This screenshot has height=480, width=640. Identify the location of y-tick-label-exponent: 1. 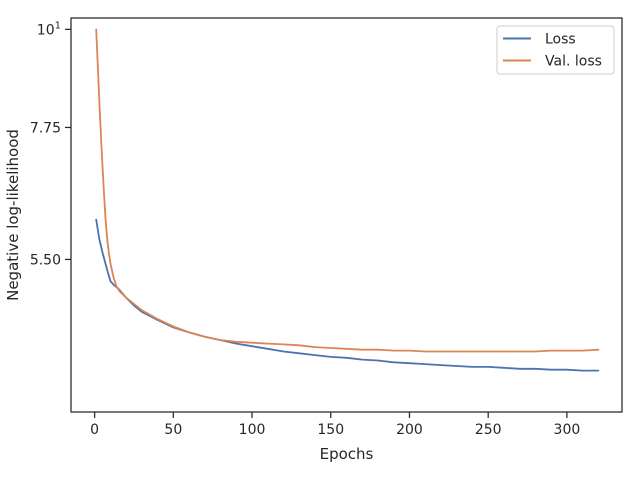
(58, 25).